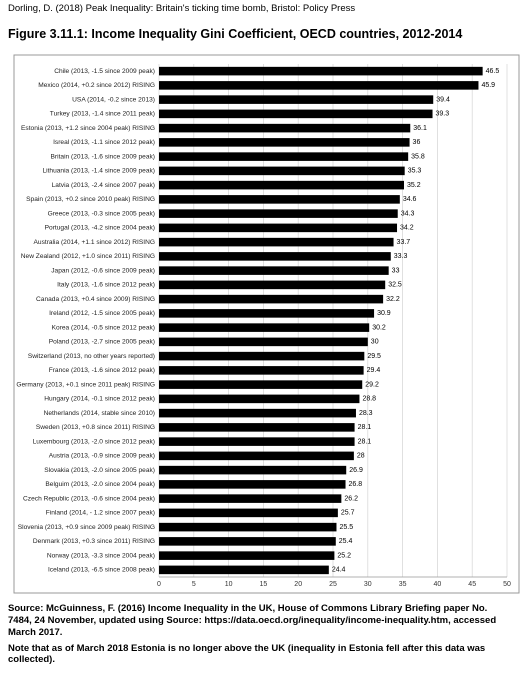 The width and height of the screenshot is (523, 685). I want to click on y-tick-label: Italy (2013, -1.6 since 2012 peak), so click(106, 285).